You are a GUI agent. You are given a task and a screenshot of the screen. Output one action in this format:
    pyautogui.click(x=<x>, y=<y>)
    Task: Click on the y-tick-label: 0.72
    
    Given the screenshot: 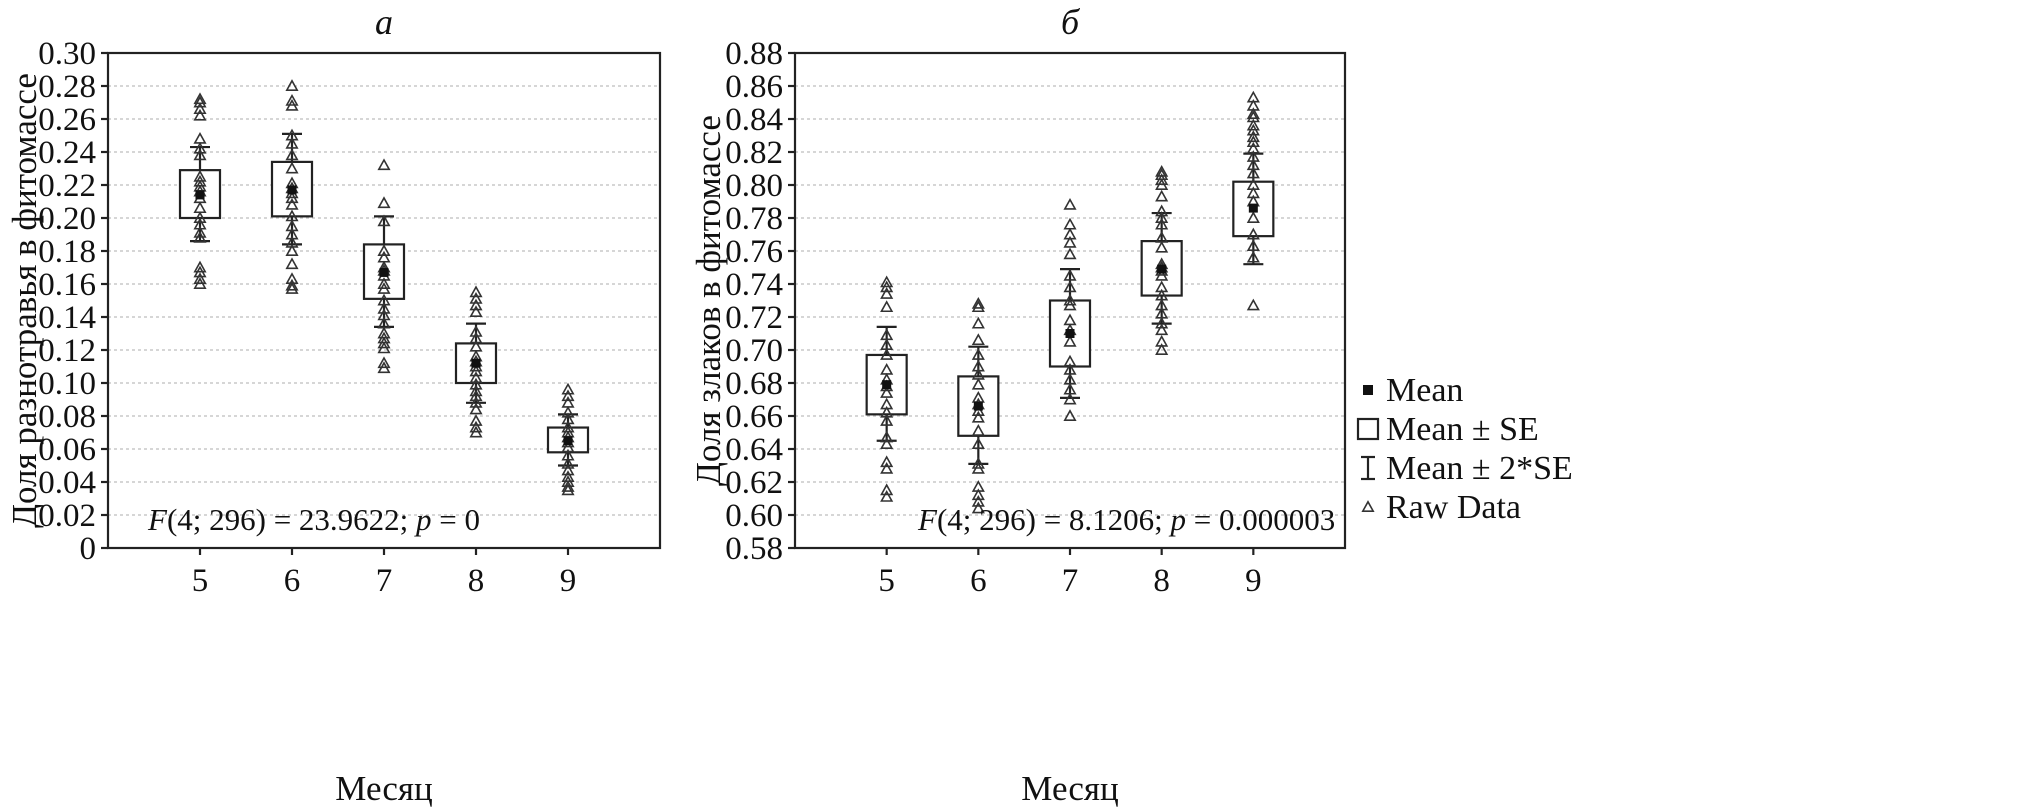 What is the action you would take?
    pyautogui.click(x=754, y=318)
    